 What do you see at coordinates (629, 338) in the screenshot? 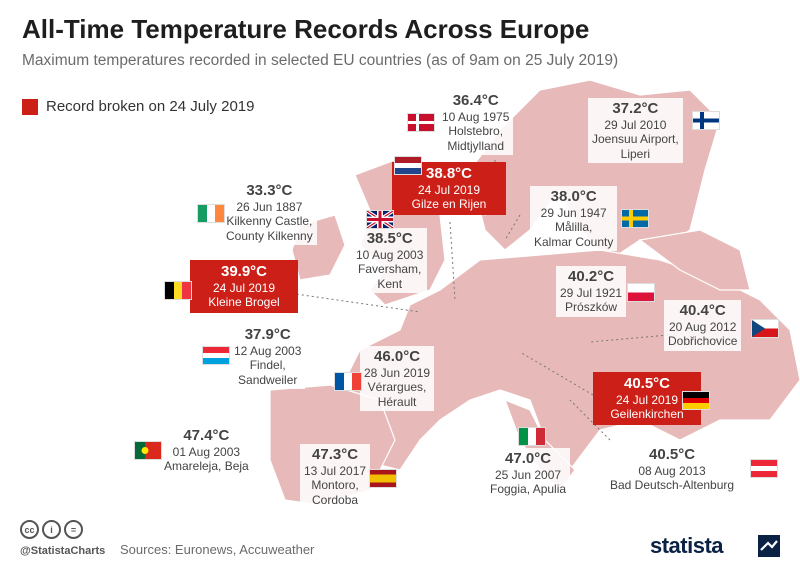
I see `leader-cz` at bounding box center [629, 338].